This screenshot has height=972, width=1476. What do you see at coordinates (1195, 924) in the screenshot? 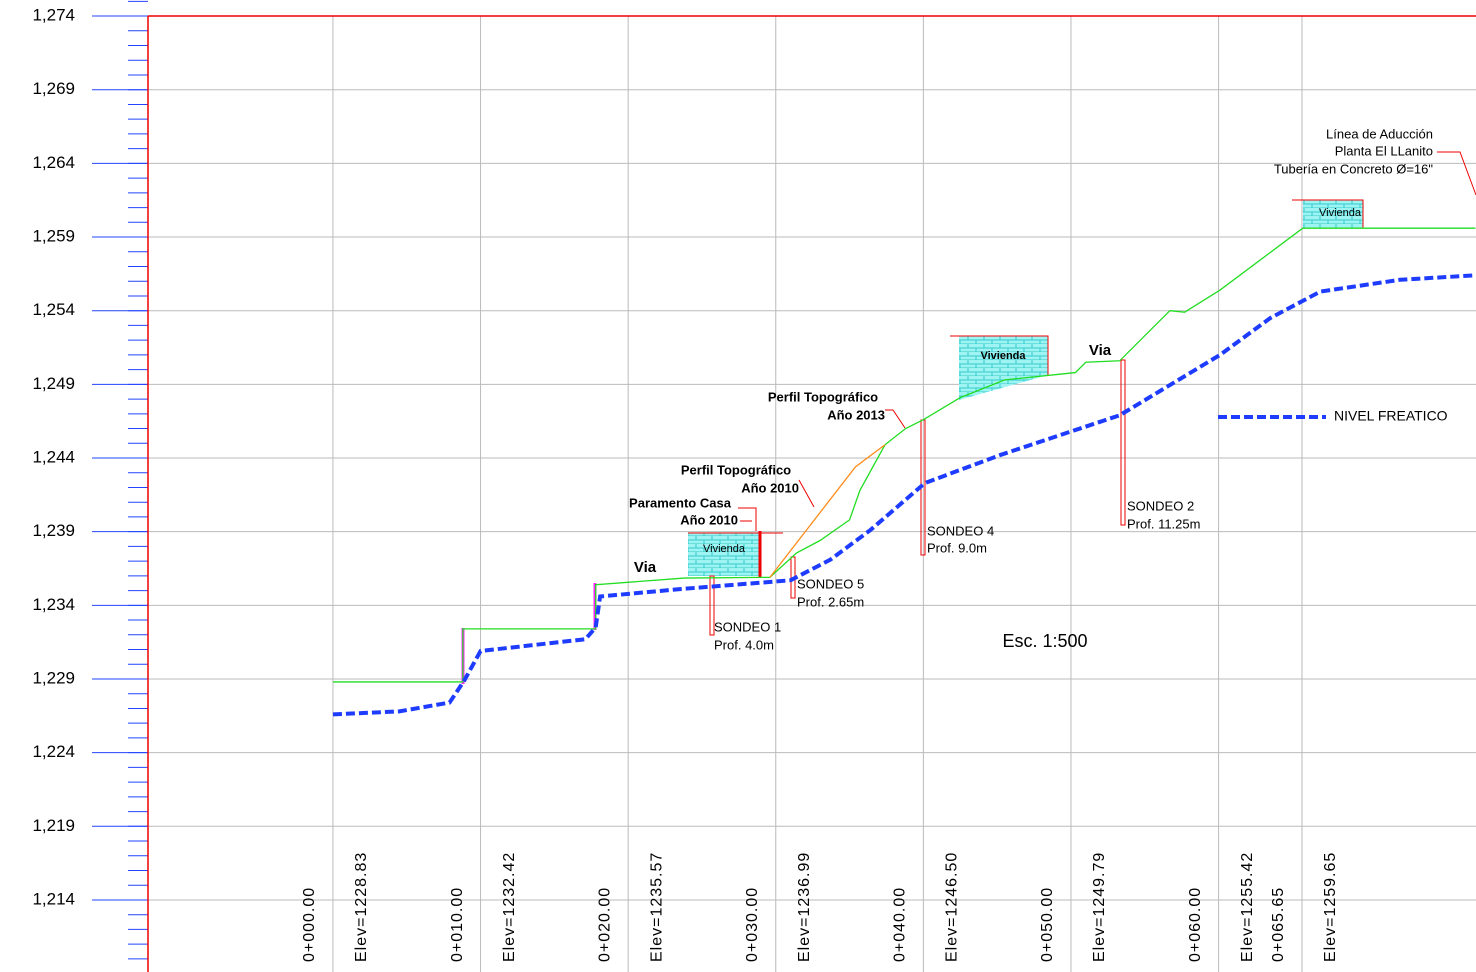
I see `x-tick-label: 0+060.00` at bounding box center [1195, 924].